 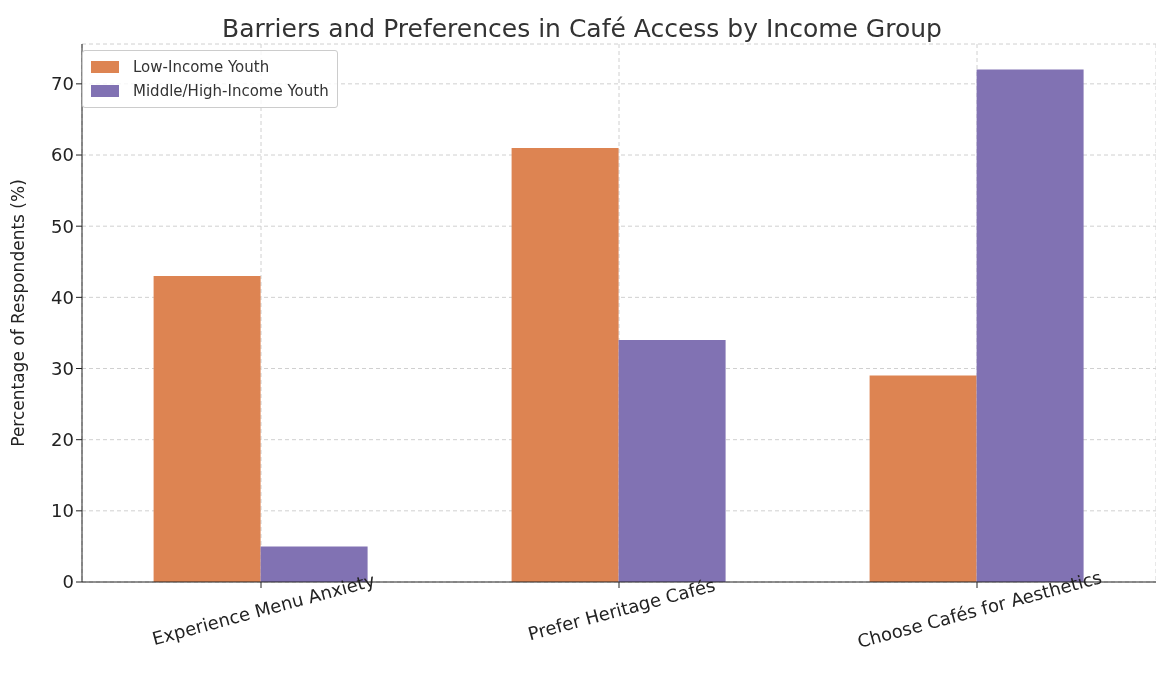 I want to click on y-tick-label: 40, so click(x=62, y=297).